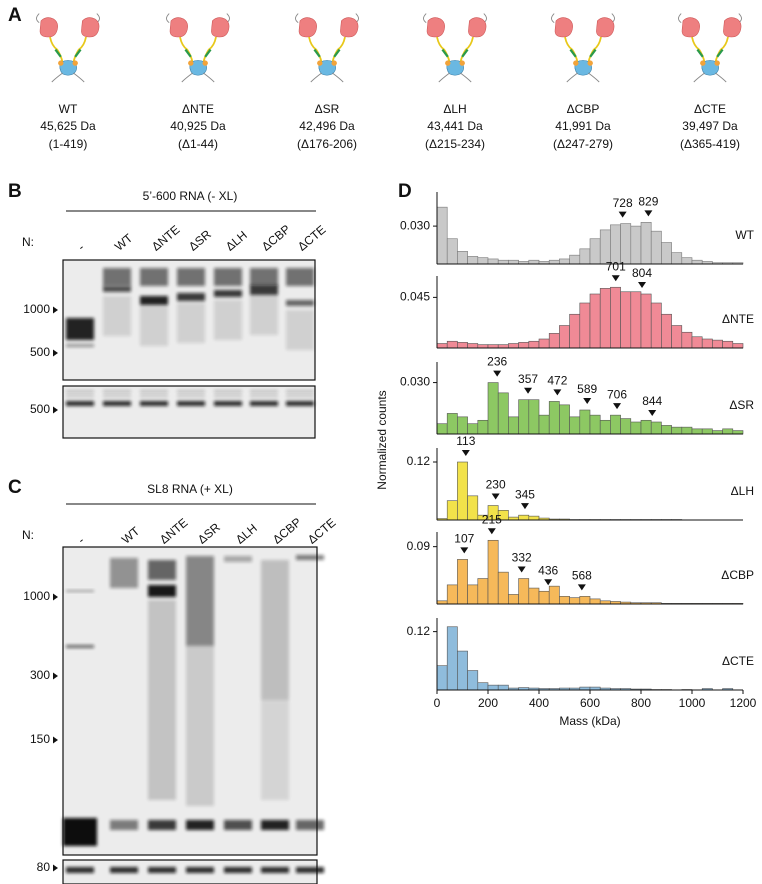  I want to click on series-name: ΔSR, so click(741, 405).